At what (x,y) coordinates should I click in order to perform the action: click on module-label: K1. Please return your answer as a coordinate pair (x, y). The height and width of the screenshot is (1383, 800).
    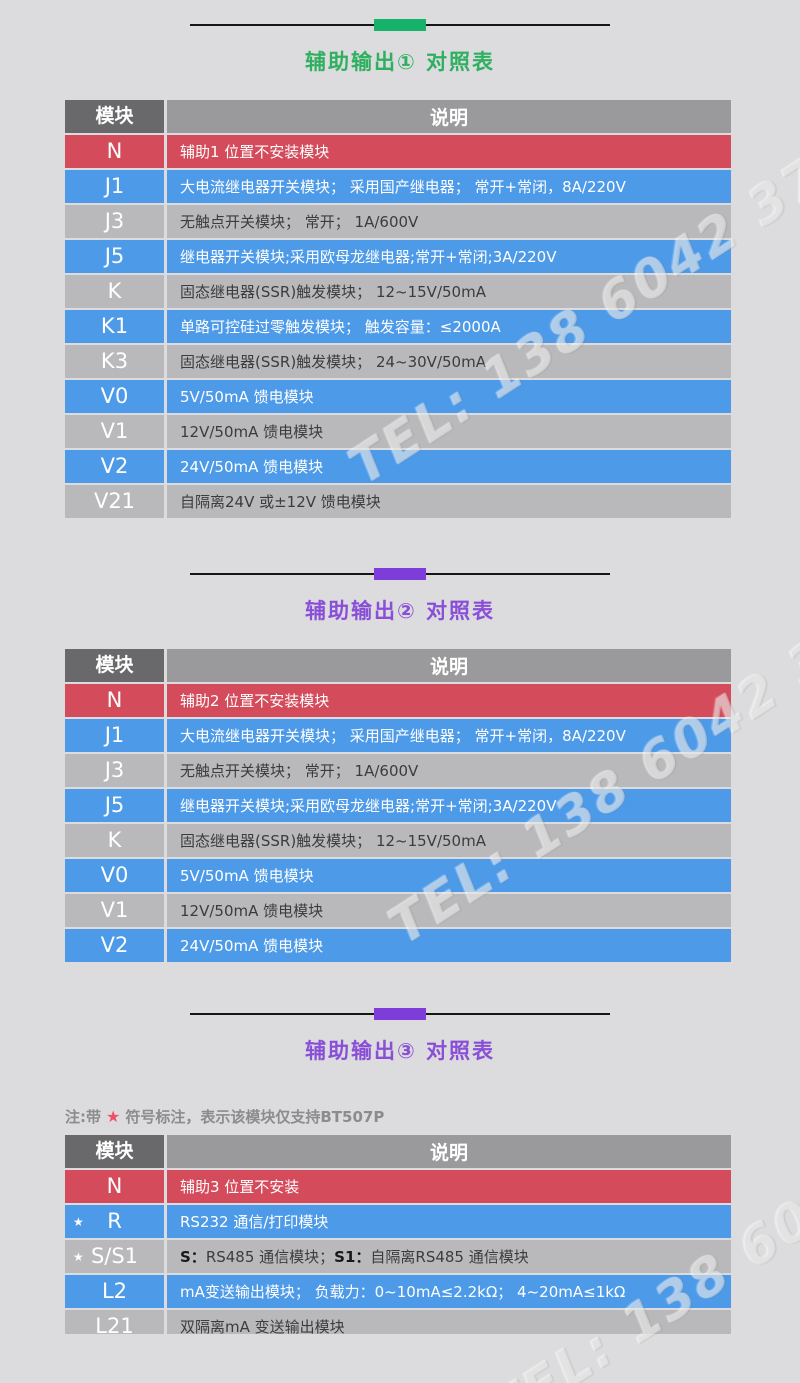
    Looking at the image, I should click on (114, 326).